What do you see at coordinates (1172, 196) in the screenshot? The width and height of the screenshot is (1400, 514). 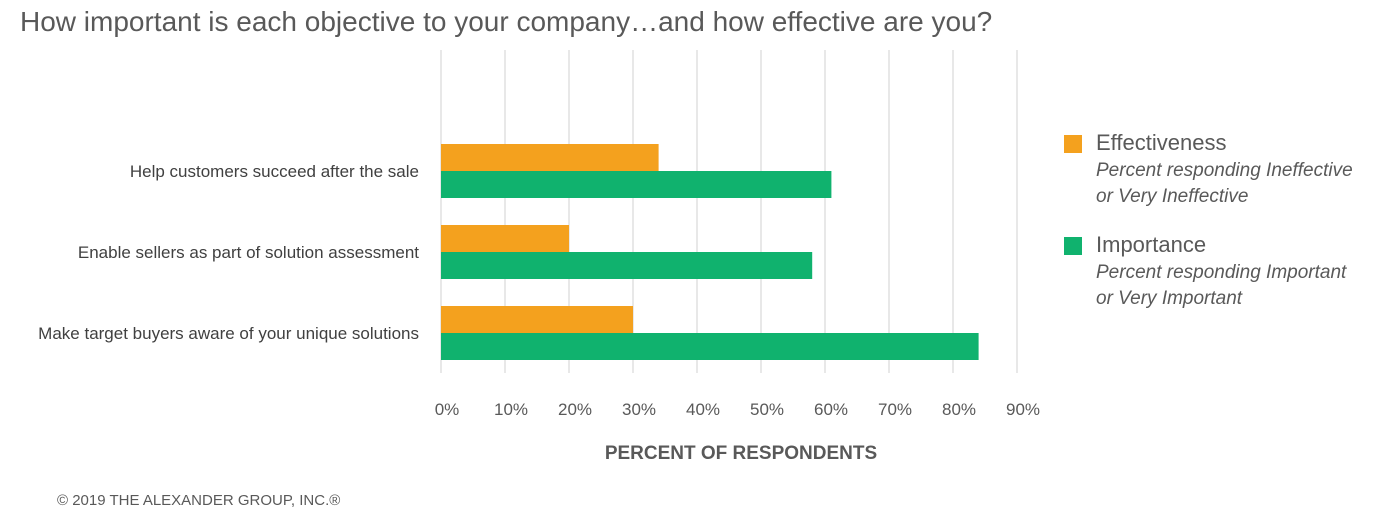 I see `legend-desc-effectiveness-line2: or Very Ineffective` at bounding box center [1172, 196].